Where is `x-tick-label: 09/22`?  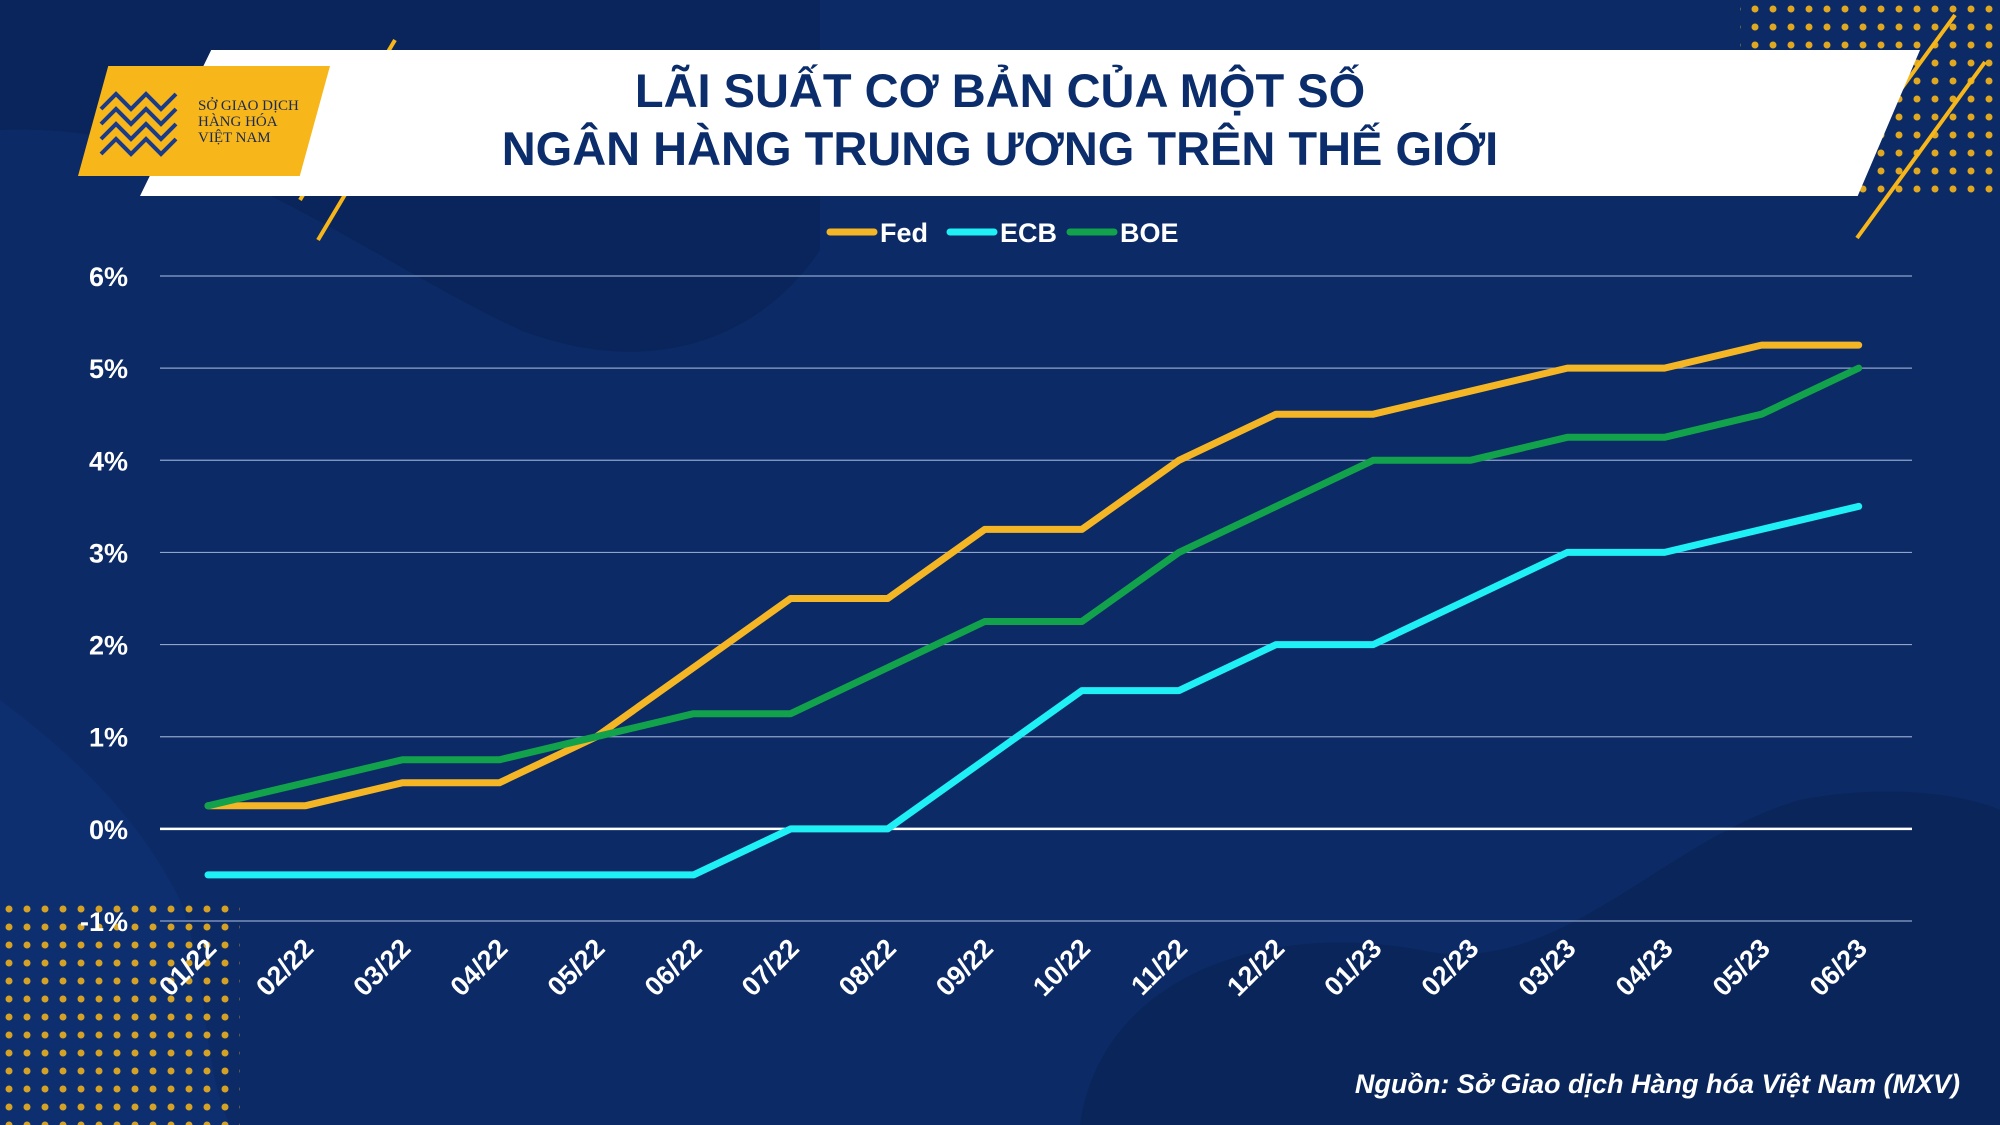
x-tick-label: 09/22 is located at coordinates (964, 967).